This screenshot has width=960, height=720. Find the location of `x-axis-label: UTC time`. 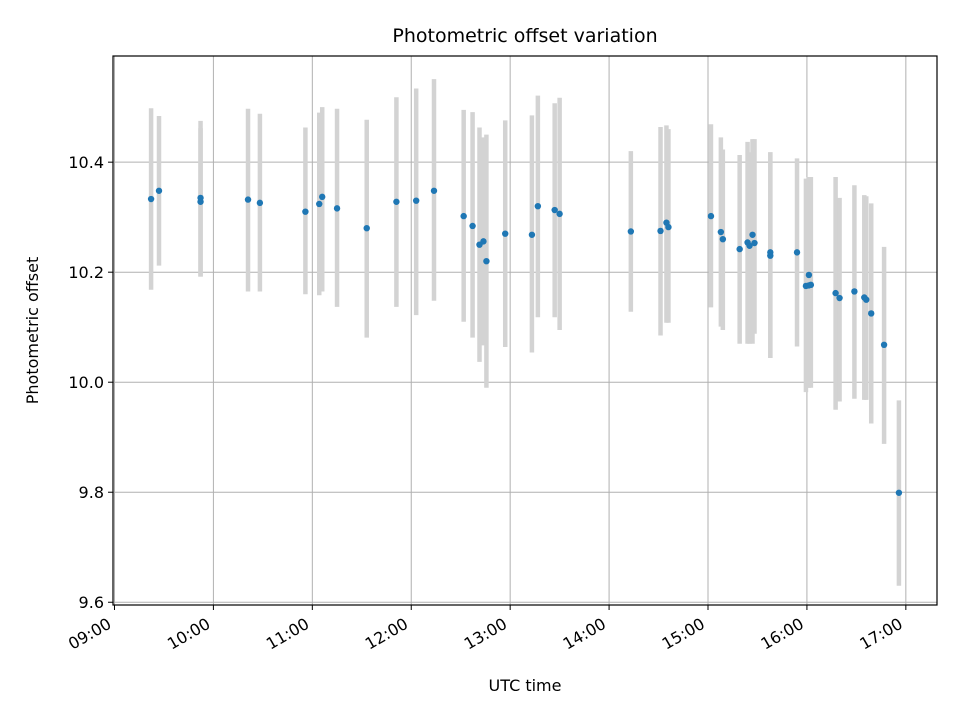

x-axis-label: UTC time is located at coordinates (525, 685).